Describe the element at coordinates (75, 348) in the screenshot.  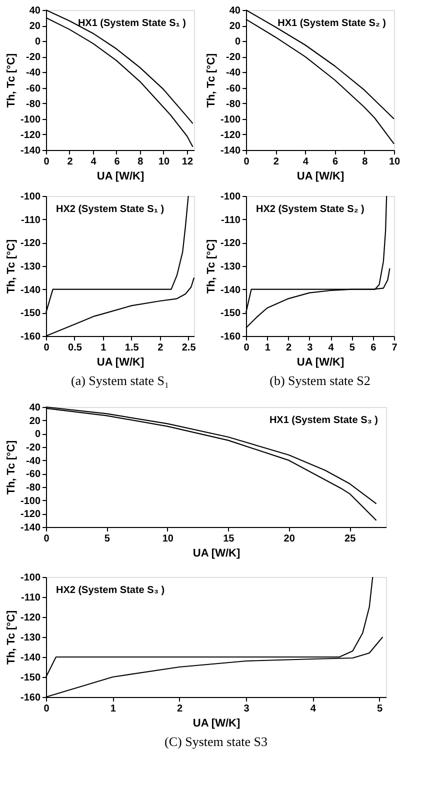
I see `x-tick-label: 0.5` at that location.